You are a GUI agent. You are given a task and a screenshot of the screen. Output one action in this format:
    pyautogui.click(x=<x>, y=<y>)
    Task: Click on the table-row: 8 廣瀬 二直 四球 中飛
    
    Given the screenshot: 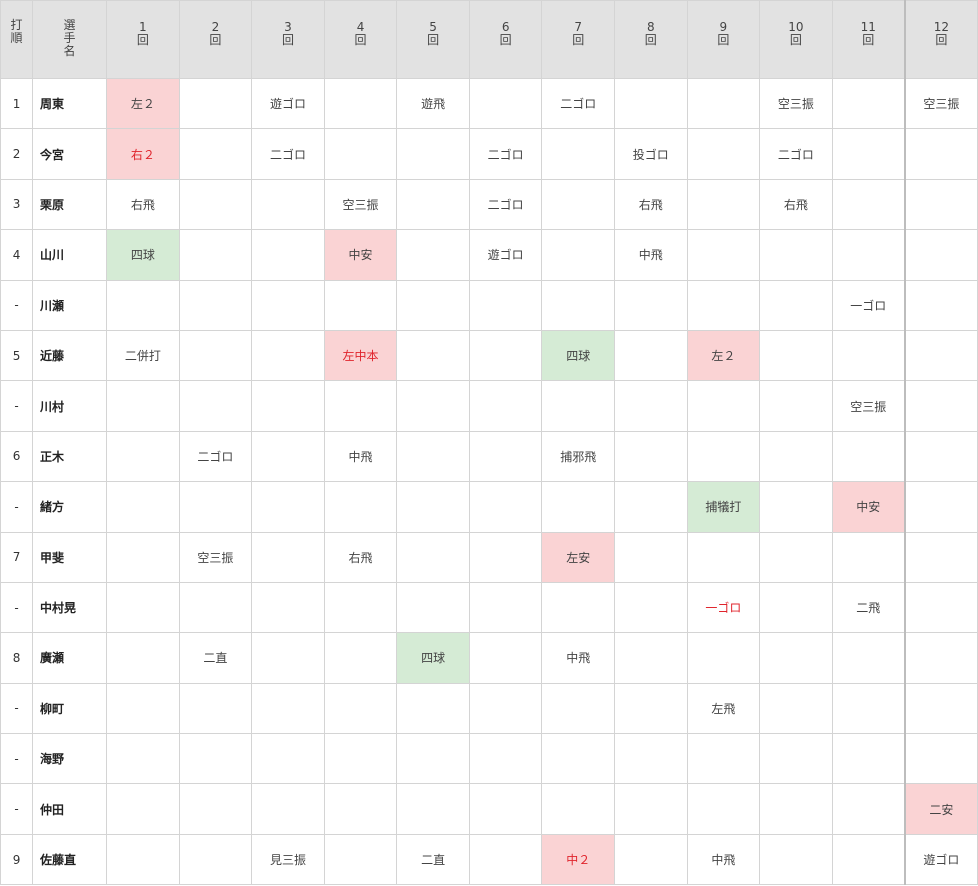 What is the action you would take?
    pyautogui.click(x=489, y=658)
    